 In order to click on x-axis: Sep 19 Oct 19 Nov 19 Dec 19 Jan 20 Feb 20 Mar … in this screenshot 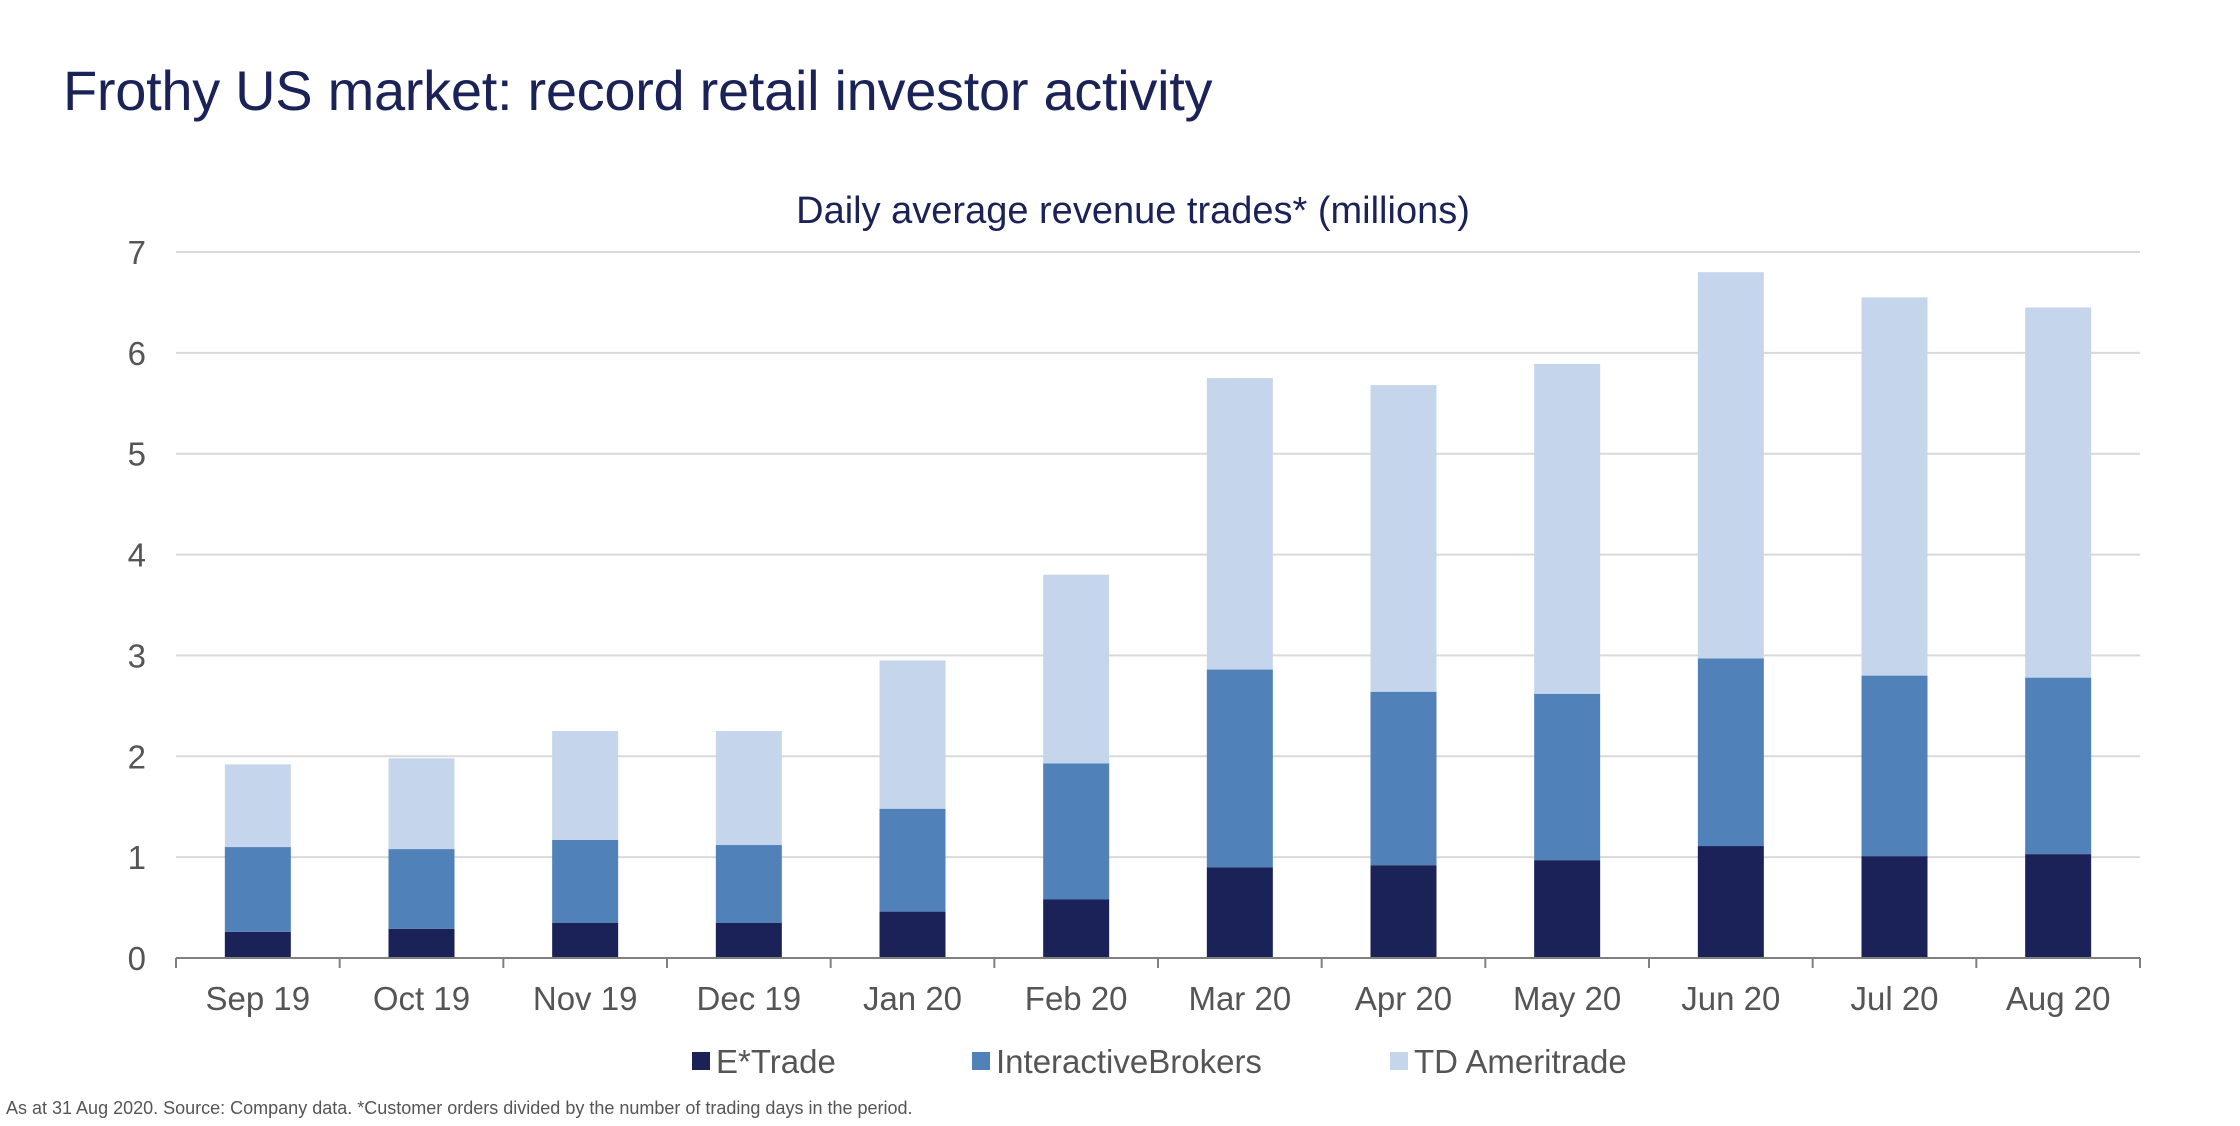, I will do `click(1158, 987)`.